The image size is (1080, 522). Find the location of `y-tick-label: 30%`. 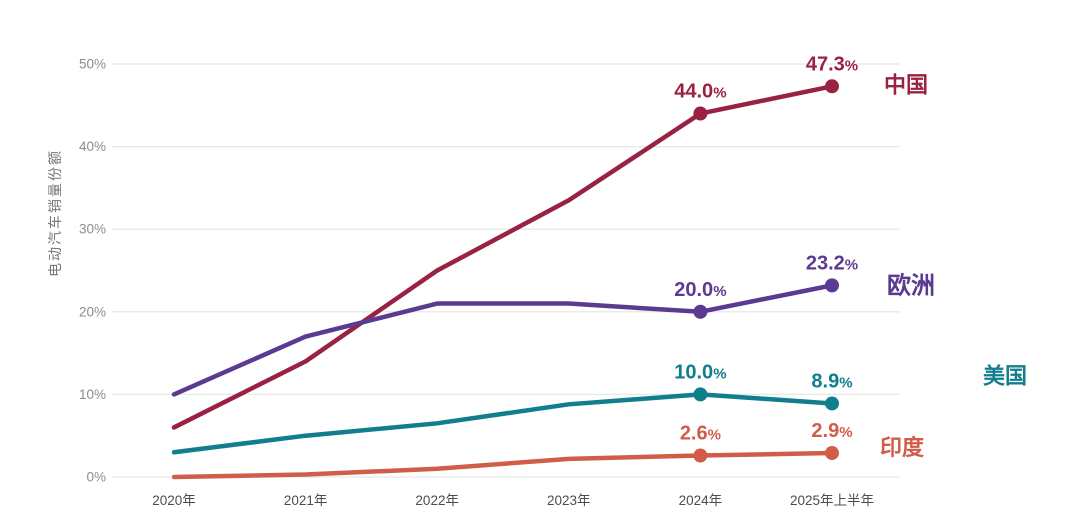

y-tick-label: 30% is located at coordinates (92, 229).